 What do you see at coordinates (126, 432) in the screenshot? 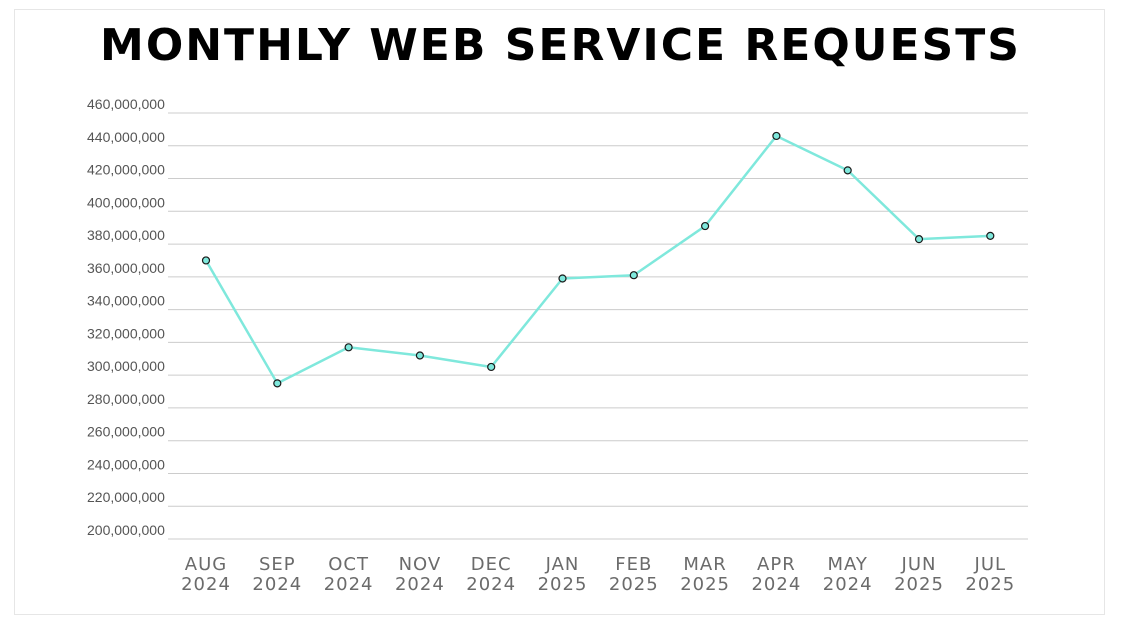
I see `y-tick-label: 260,000,000` at bounding box center [126, 432].